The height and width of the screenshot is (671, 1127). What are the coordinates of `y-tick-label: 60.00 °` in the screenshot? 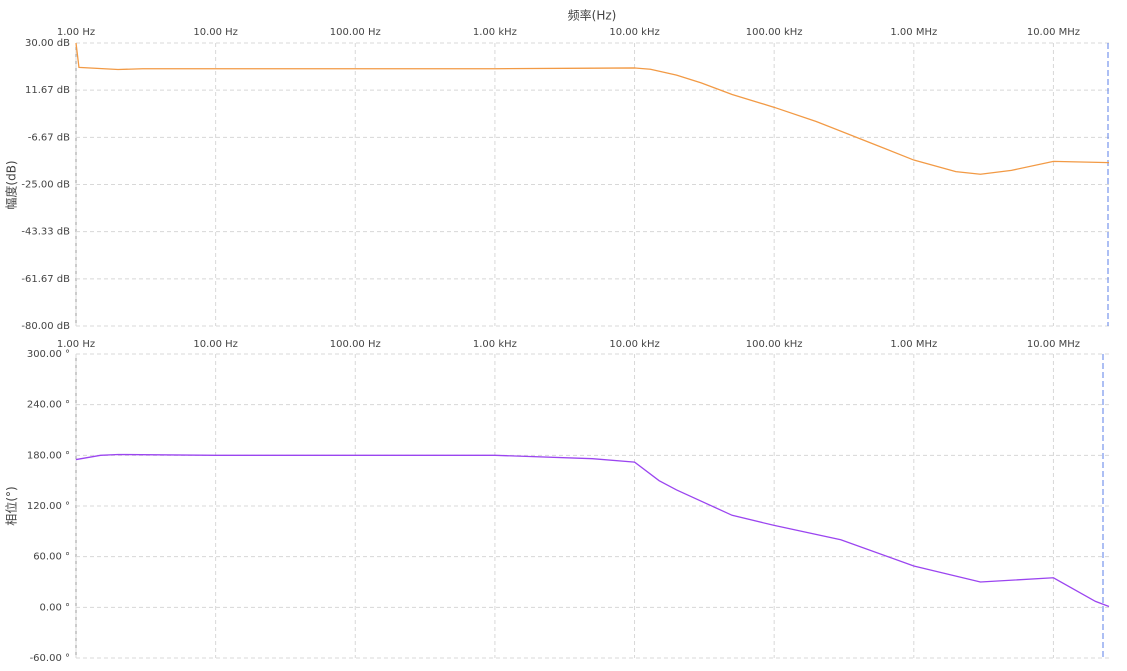 It's located at (51, 557).